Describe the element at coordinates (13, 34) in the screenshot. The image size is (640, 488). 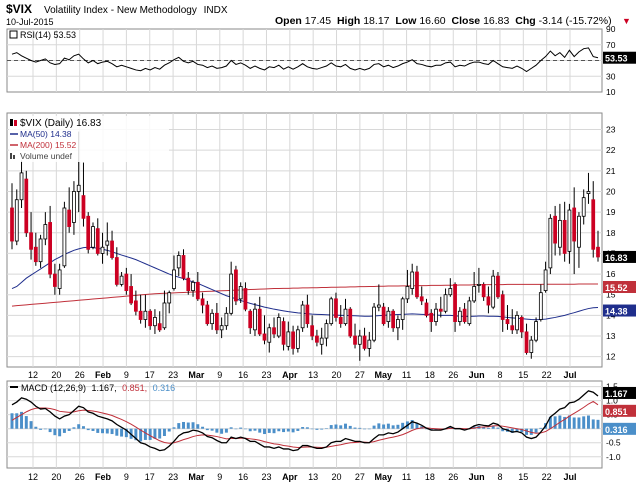
I see `rsi-legend-swatch` at that location.